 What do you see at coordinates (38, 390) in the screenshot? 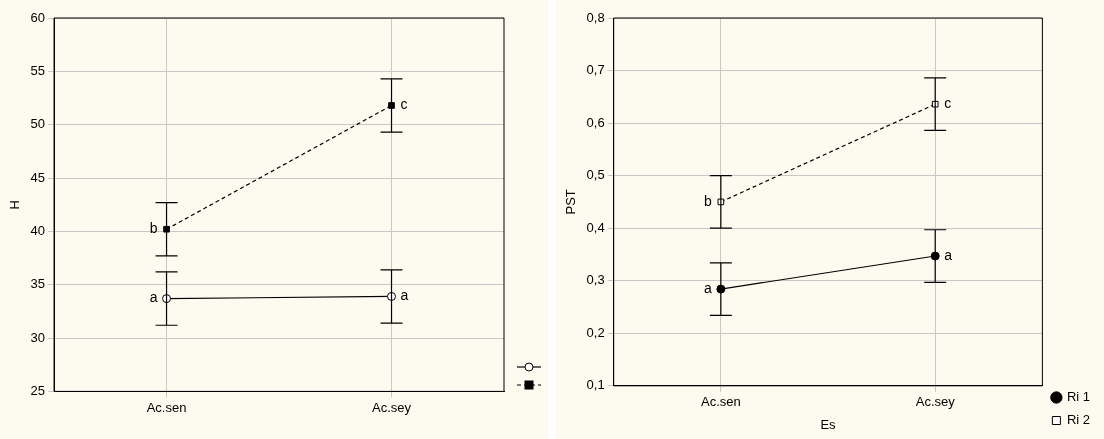
I see `y-tick-label: 25` at bounding box center [38, 390].